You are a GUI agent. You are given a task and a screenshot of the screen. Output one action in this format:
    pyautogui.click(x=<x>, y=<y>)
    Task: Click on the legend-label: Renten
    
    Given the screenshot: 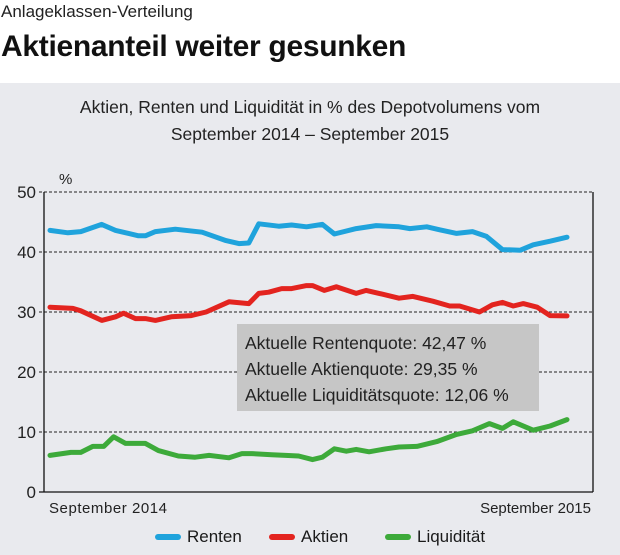 What is the action you would take?
    pyautogui.click(x=214, y=536)
    